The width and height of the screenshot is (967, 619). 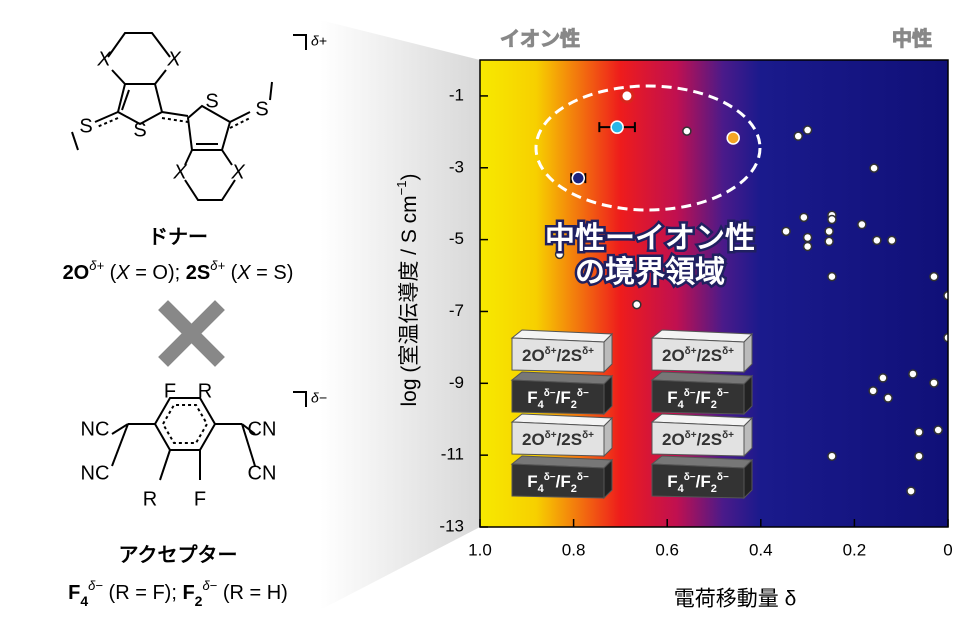 What do you see at coordinates (205, 391) in the screenshot?
I see `atom-label: R` at bounding box center [205, 391].